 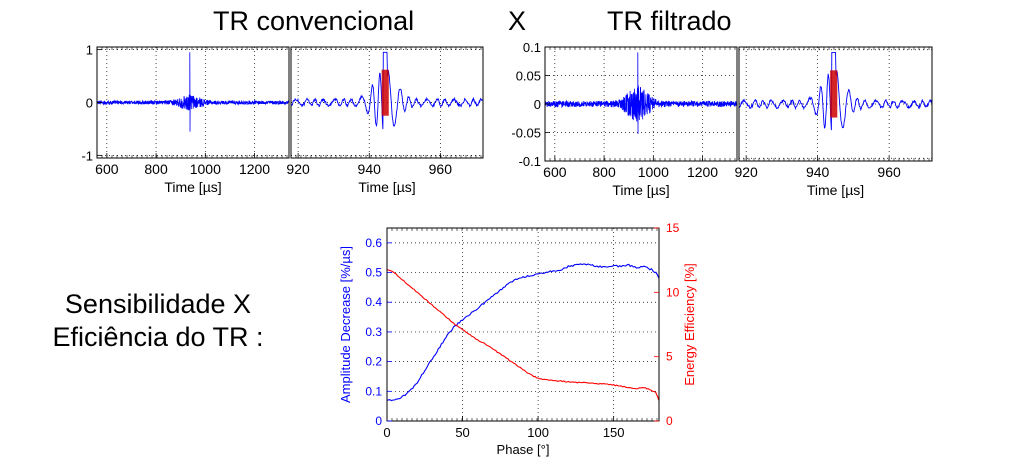 What do you see at coordinates (107, 169) in the screenshot?
I see `conventional-full-x-tick-label: 600` at bounding box center [107, 169].